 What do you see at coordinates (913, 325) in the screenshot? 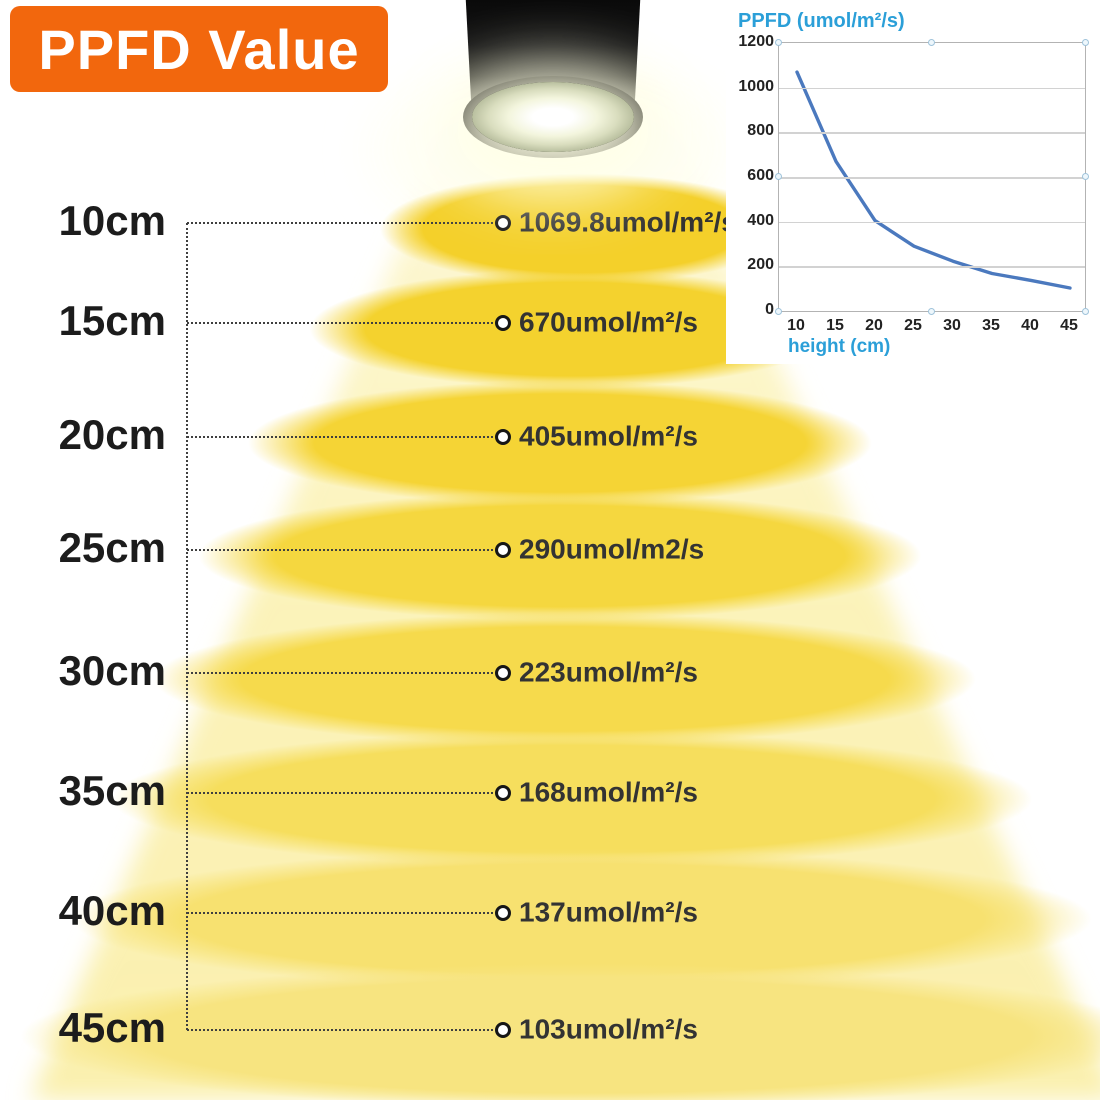
I see `x-axis-tick-label: 25` at bounding box center [913, 325].